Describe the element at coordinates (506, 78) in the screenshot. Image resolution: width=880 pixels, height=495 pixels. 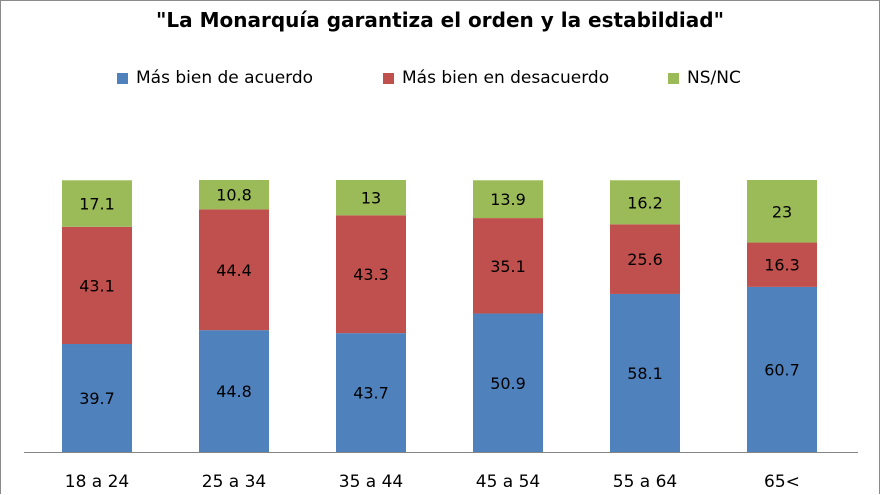
I see `legend-label-desacuerdo: Más bien en desacuerdo` at that location.